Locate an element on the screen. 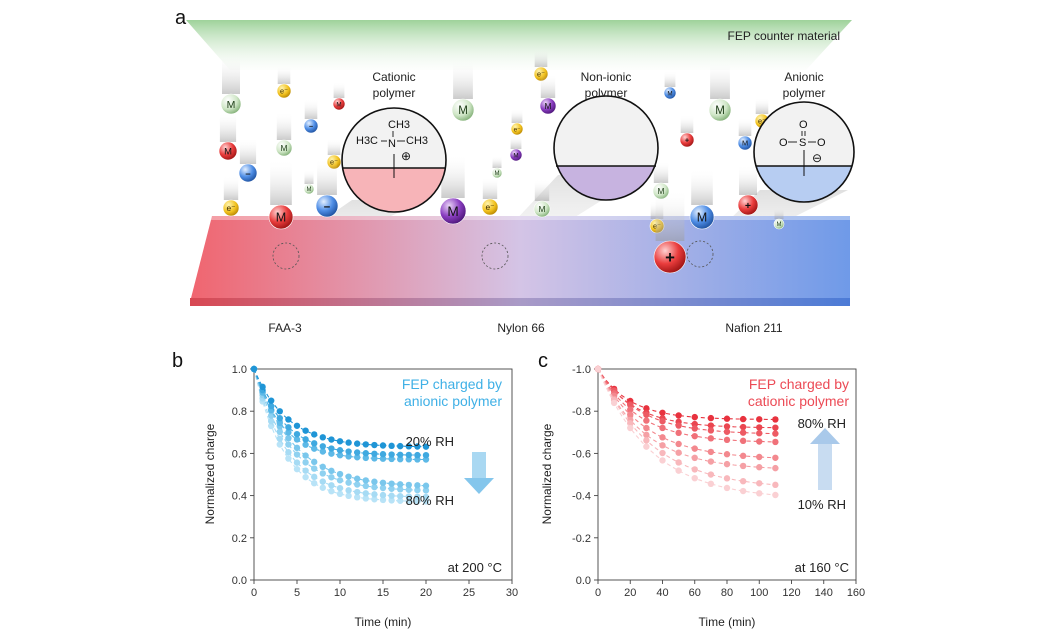  b-title-line2: anionic polymer is located at coordinates (453, 401).